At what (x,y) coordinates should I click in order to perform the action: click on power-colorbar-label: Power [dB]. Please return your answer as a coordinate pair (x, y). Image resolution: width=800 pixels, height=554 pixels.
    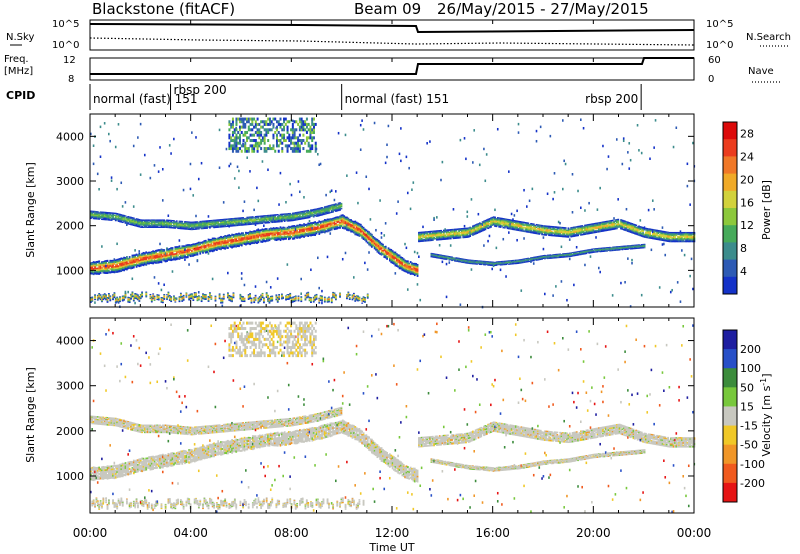
    Looking at the image, I should click on (766, 210).